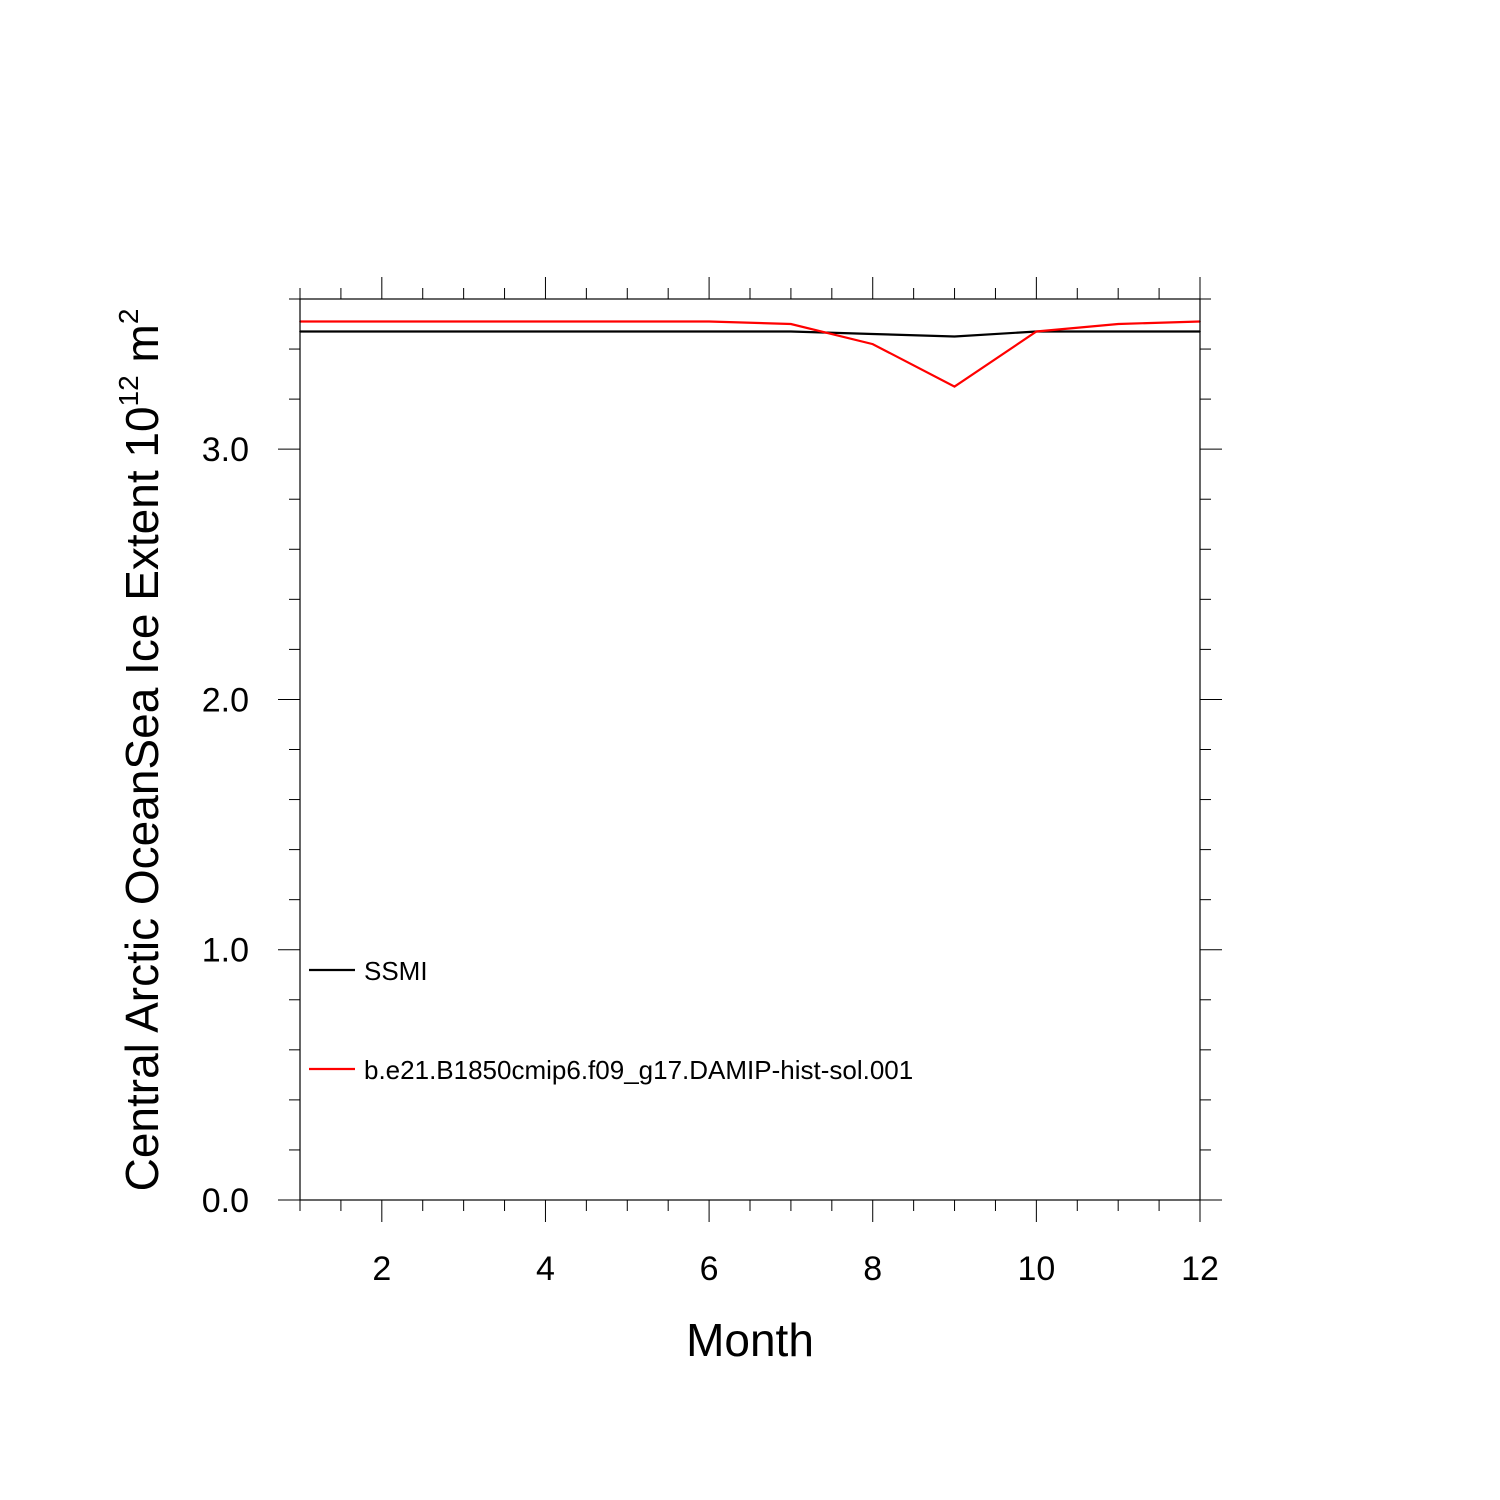 The width and height of the screenshot is (1500, 1500). I want to click on y-axis-title-exponent: 12, so click(128, 390).